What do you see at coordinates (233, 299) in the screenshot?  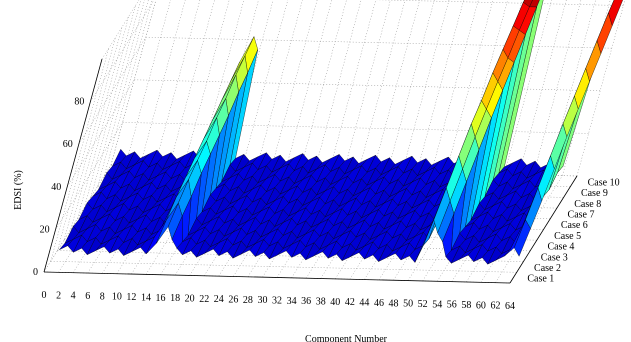 I see `x-tick-label: 26` at bounding box center [233, 299].